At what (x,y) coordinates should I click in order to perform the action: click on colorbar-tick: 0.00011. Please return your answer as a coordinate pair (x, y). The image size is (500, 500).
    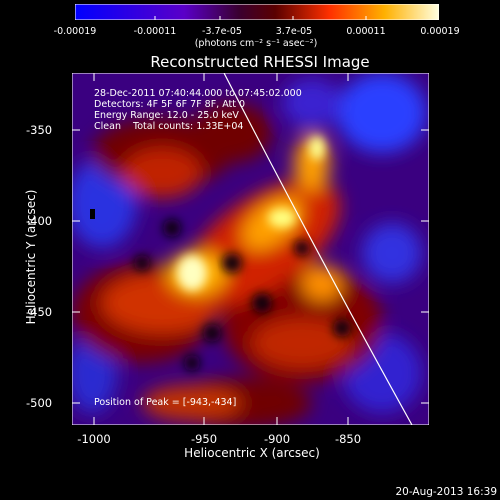
    Looking at the image, I should click on (366, 31).